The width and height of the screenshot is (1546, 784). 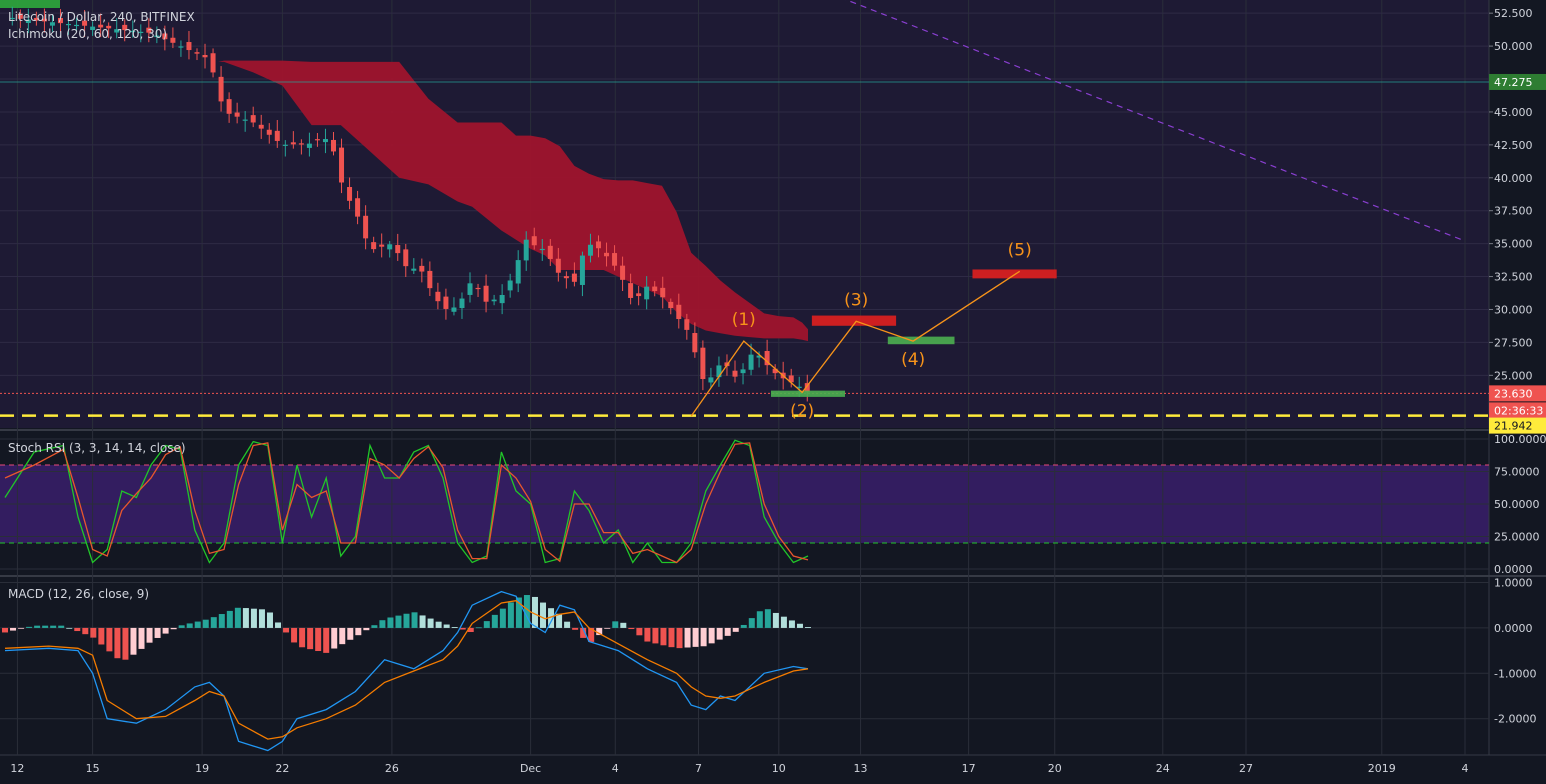 I want to click on time-tick-label: 20, so click(x=1055, y=768).